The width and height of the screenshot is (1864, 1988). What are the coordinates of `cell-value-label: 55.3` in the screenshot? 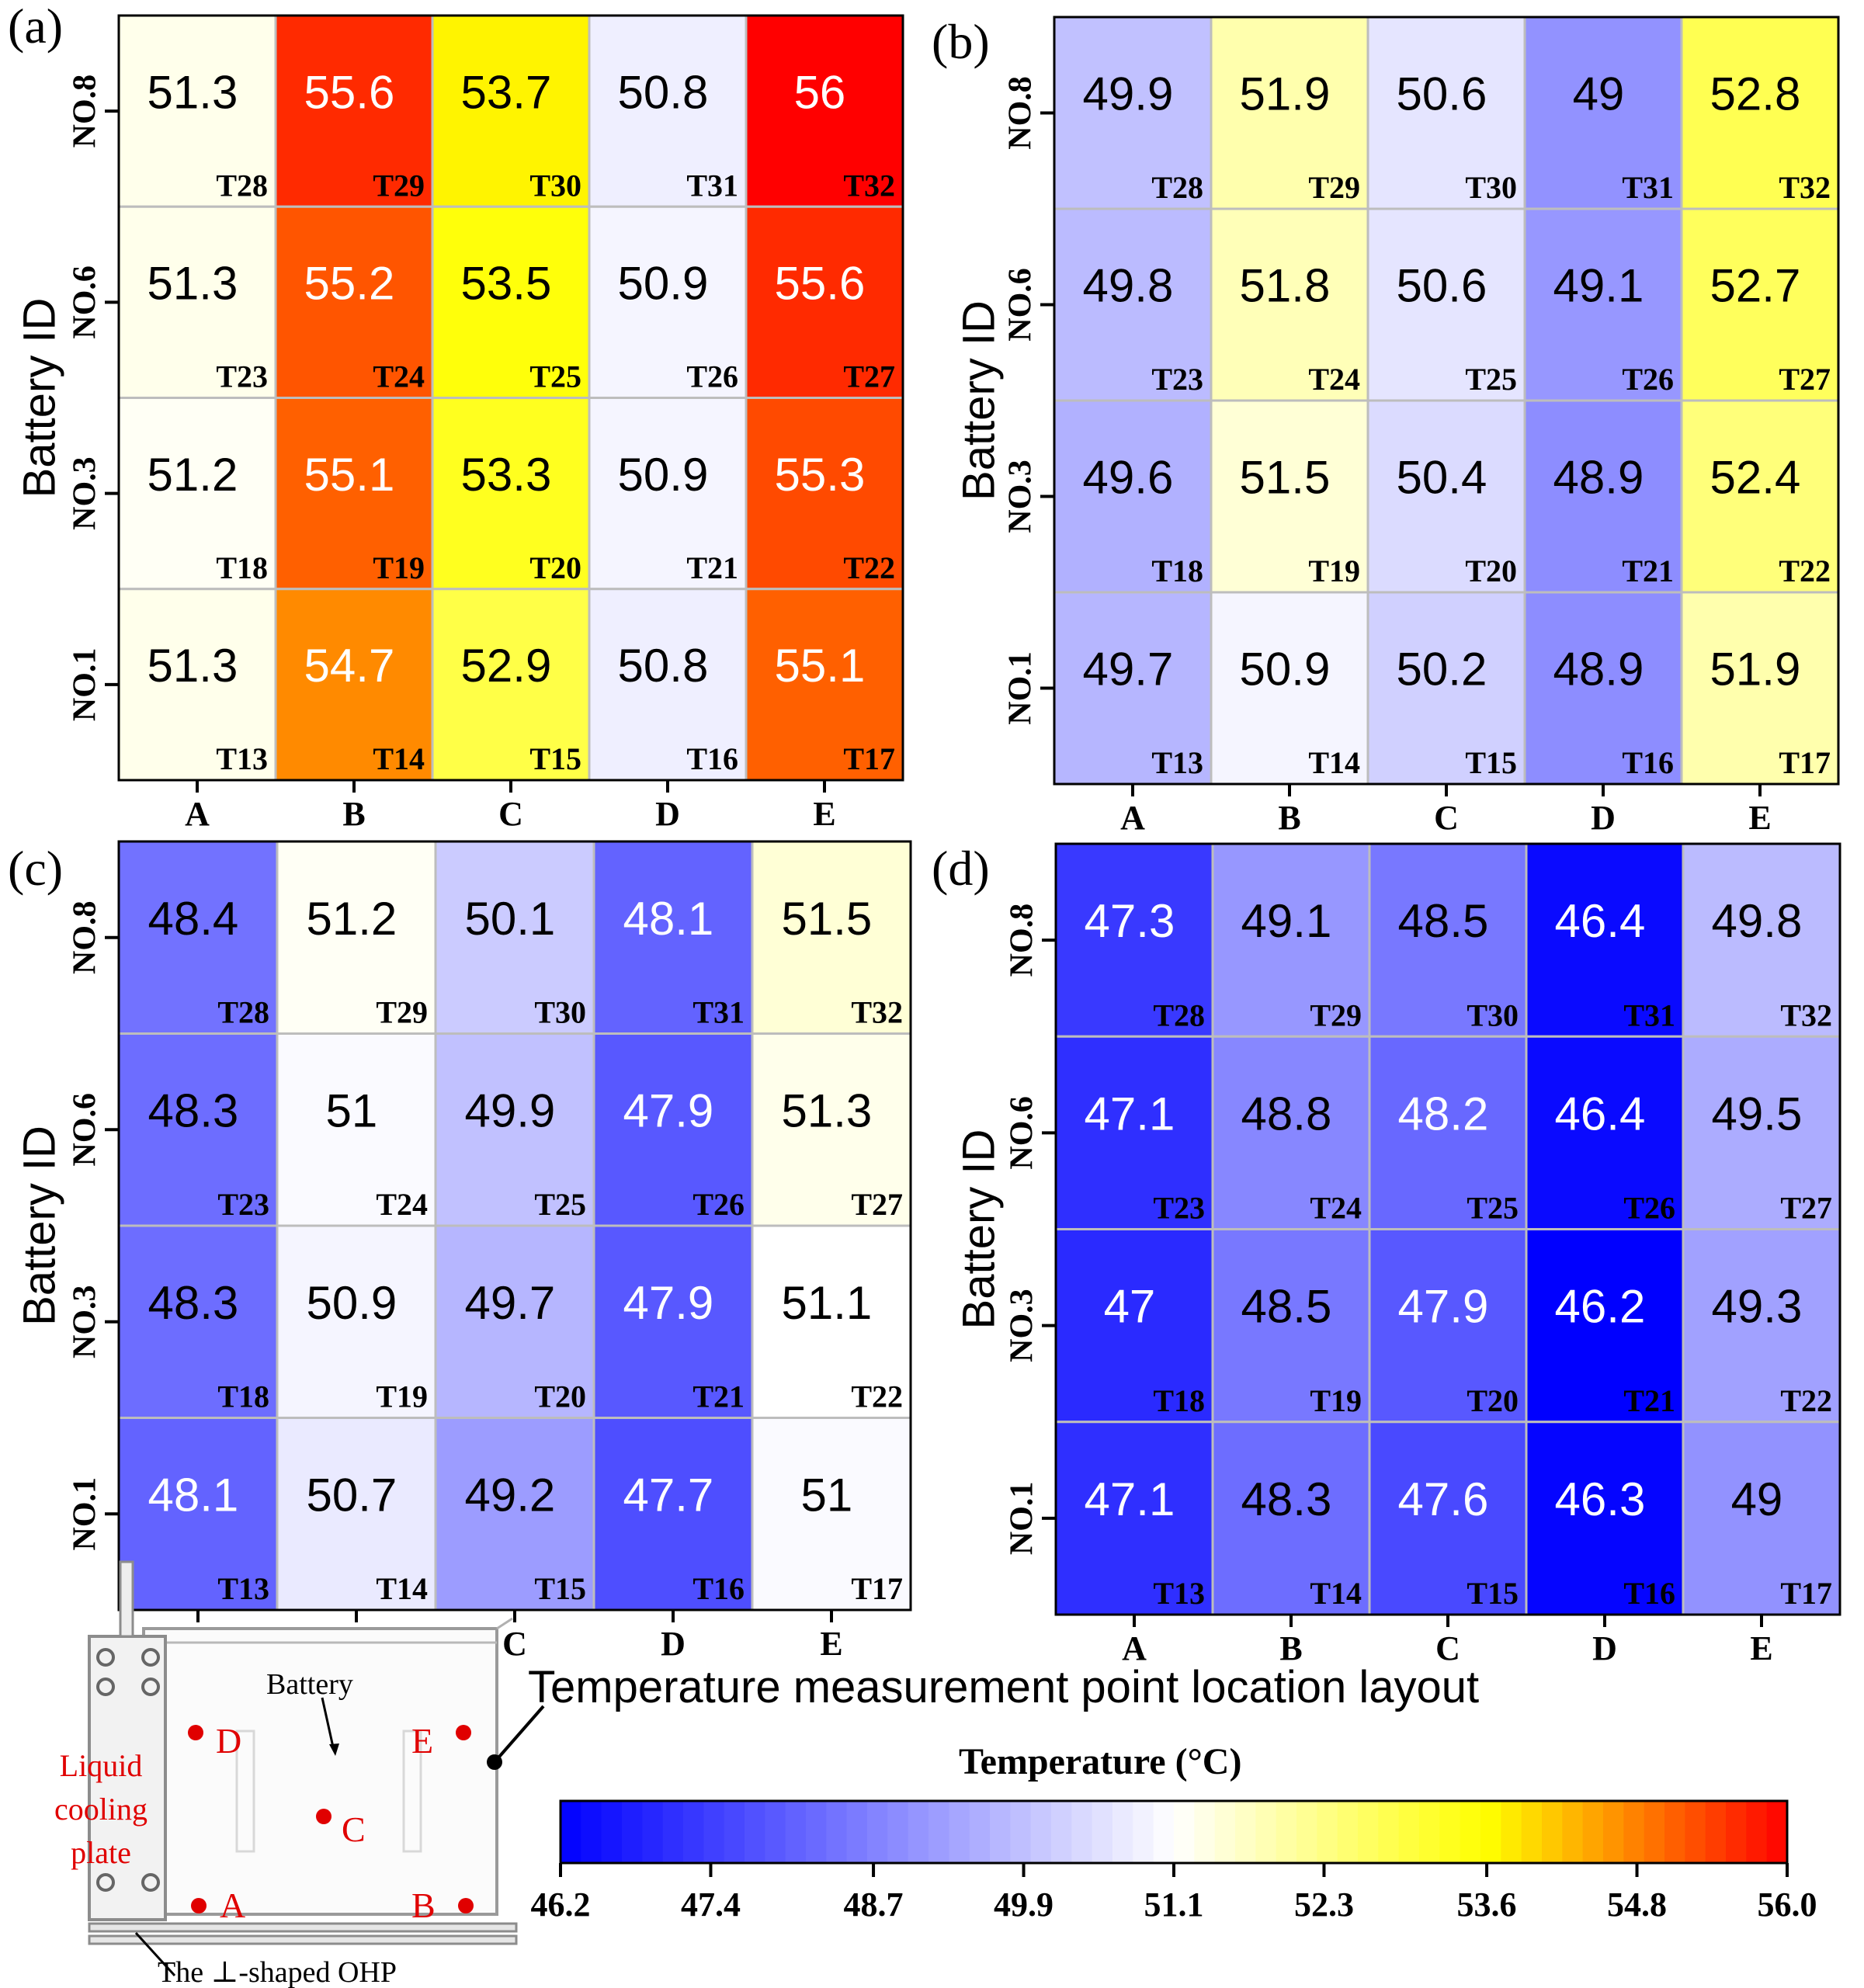 It's located at (820, 475).